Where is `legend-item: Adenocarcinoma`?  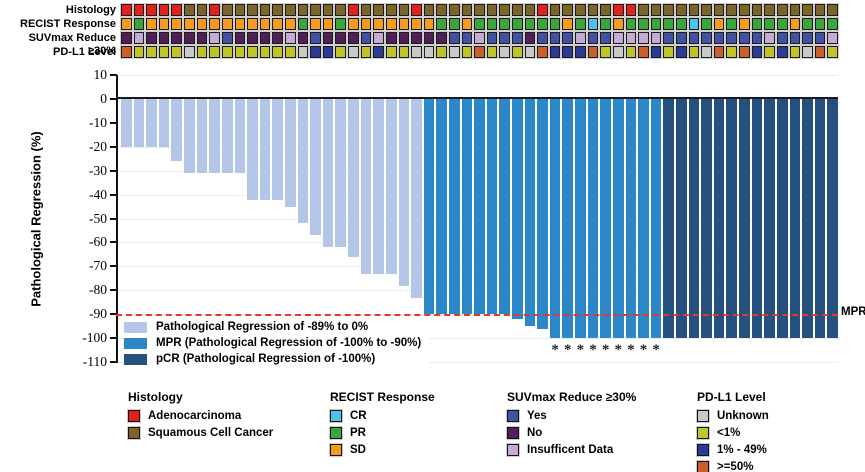 legend-item: Adenocarcinoma is located at coordinates (200, 415).